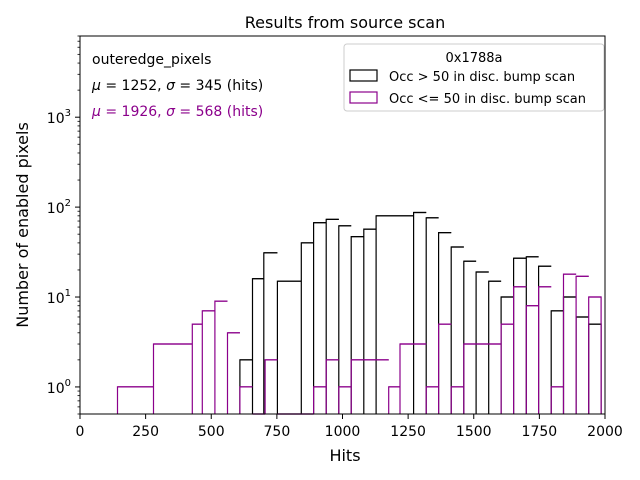 The width and height of the screenshot is (640, 480). What do you see at coordinates (22, 225) in the screenshot?
I see `y-axis-label: Number of enabled pixels` at bounding box center [22, 225].